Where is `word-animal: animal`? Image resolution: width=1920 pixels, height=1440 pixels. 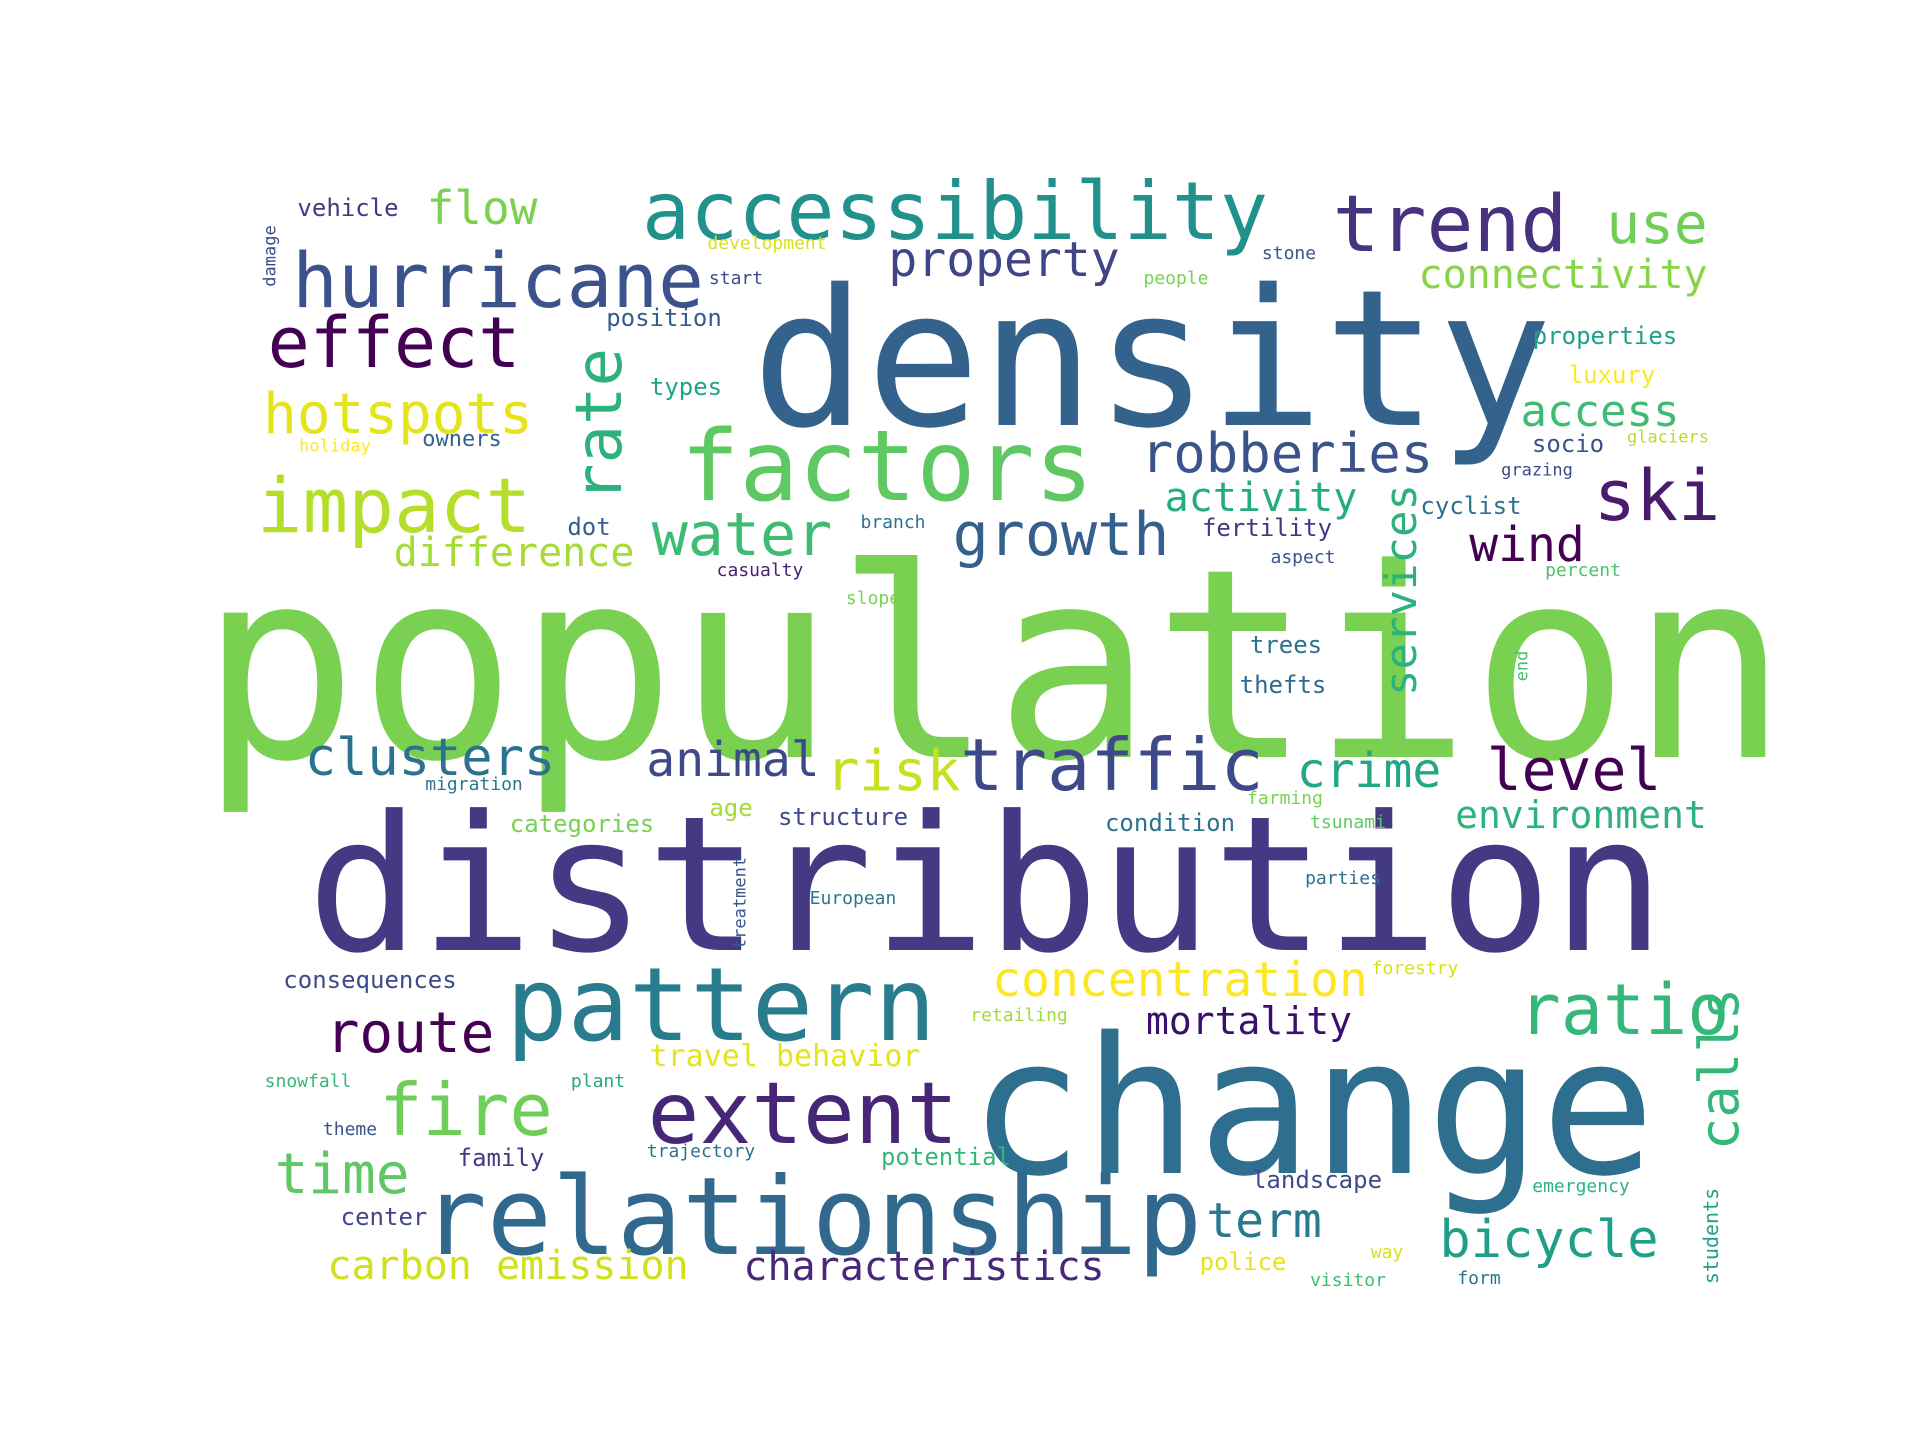
word-animal: animal is located at coordinates (733, 760).